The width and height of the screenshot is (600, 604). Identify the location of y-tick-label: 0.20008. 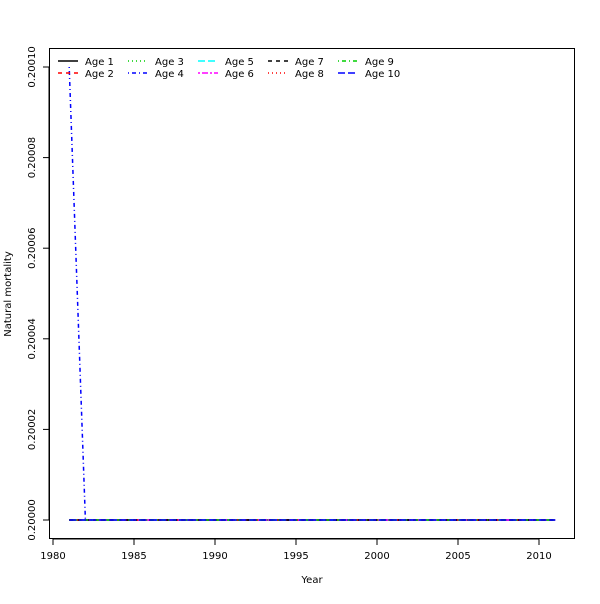
(32, 157).